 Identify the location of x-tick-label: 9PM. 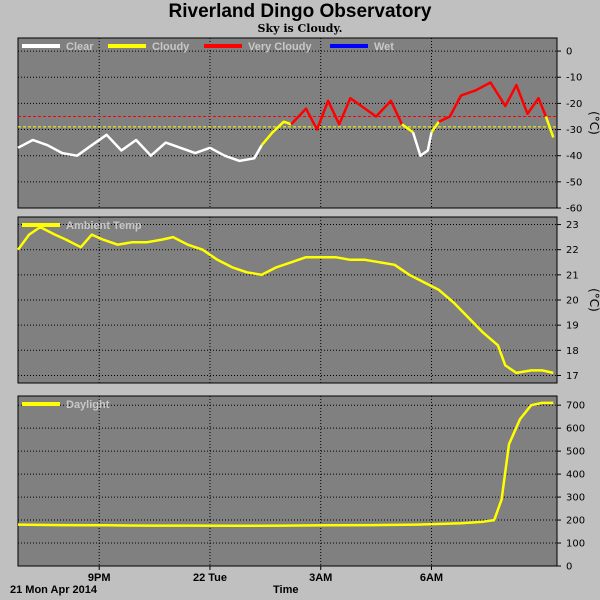
(99, 578).